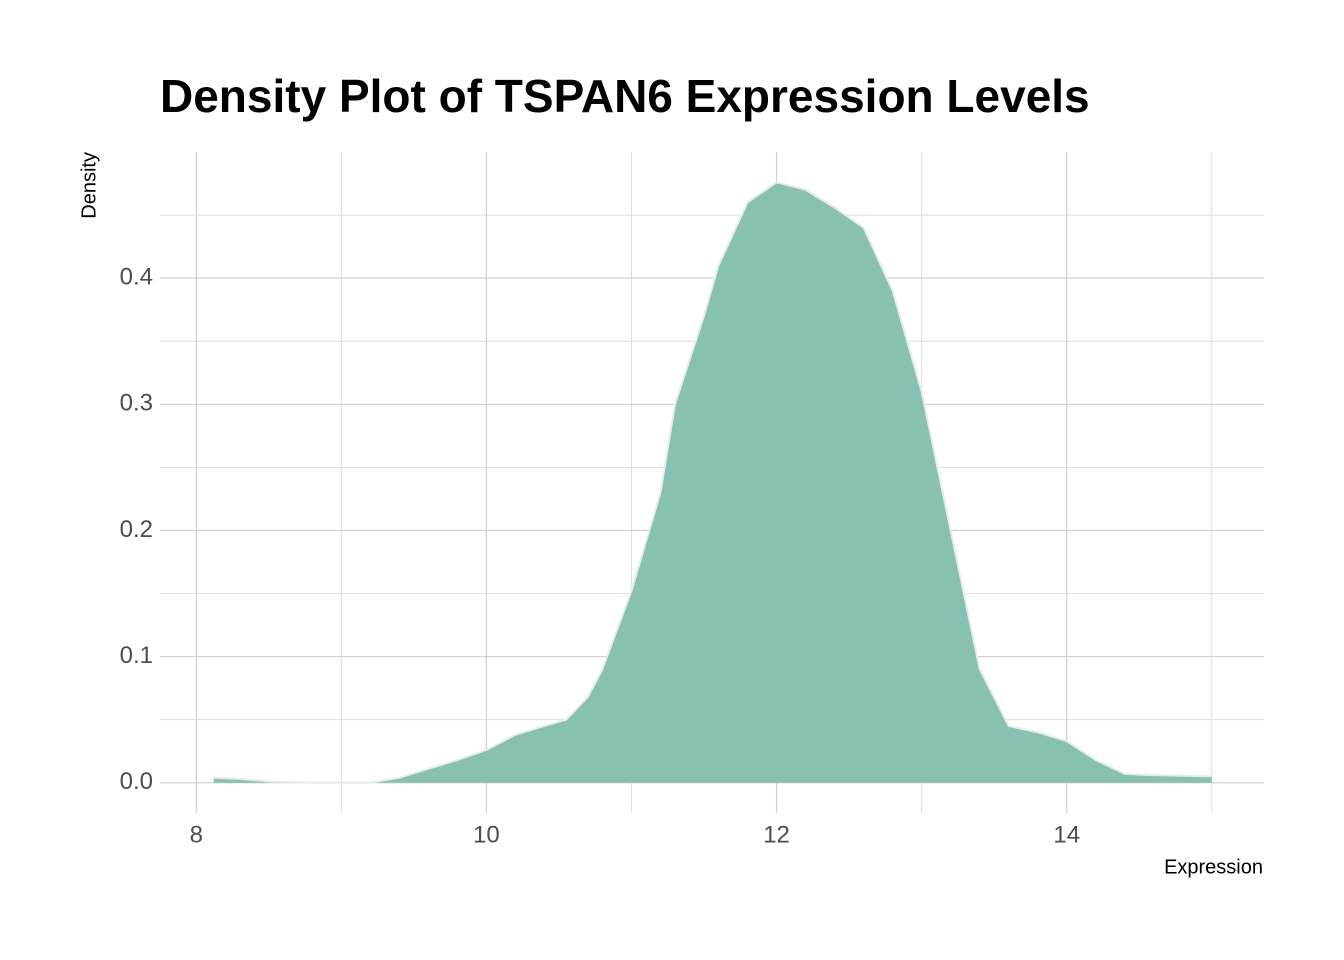 This screenshot has height=960, width=1344. Describe the element at coordinates (136, 655) in the screenshot. I see `y-tick-label: 0.1` at that location.